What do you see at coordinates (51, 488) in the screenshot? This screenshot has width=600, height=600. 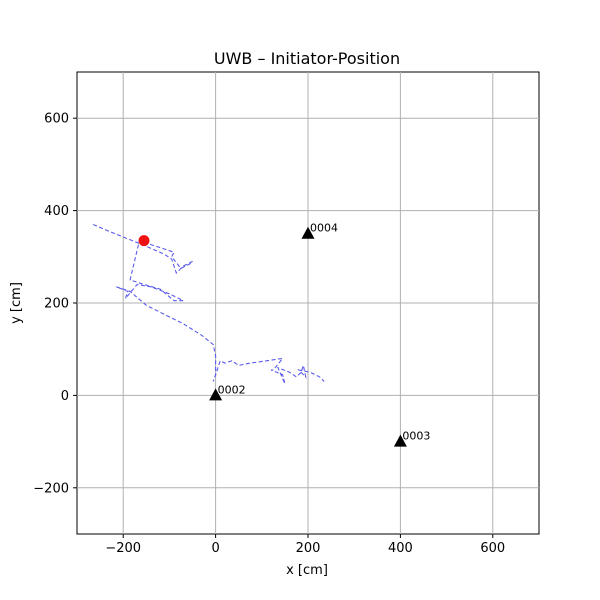 I see `y-tick-label: −200` at bounding box center [51, 488].